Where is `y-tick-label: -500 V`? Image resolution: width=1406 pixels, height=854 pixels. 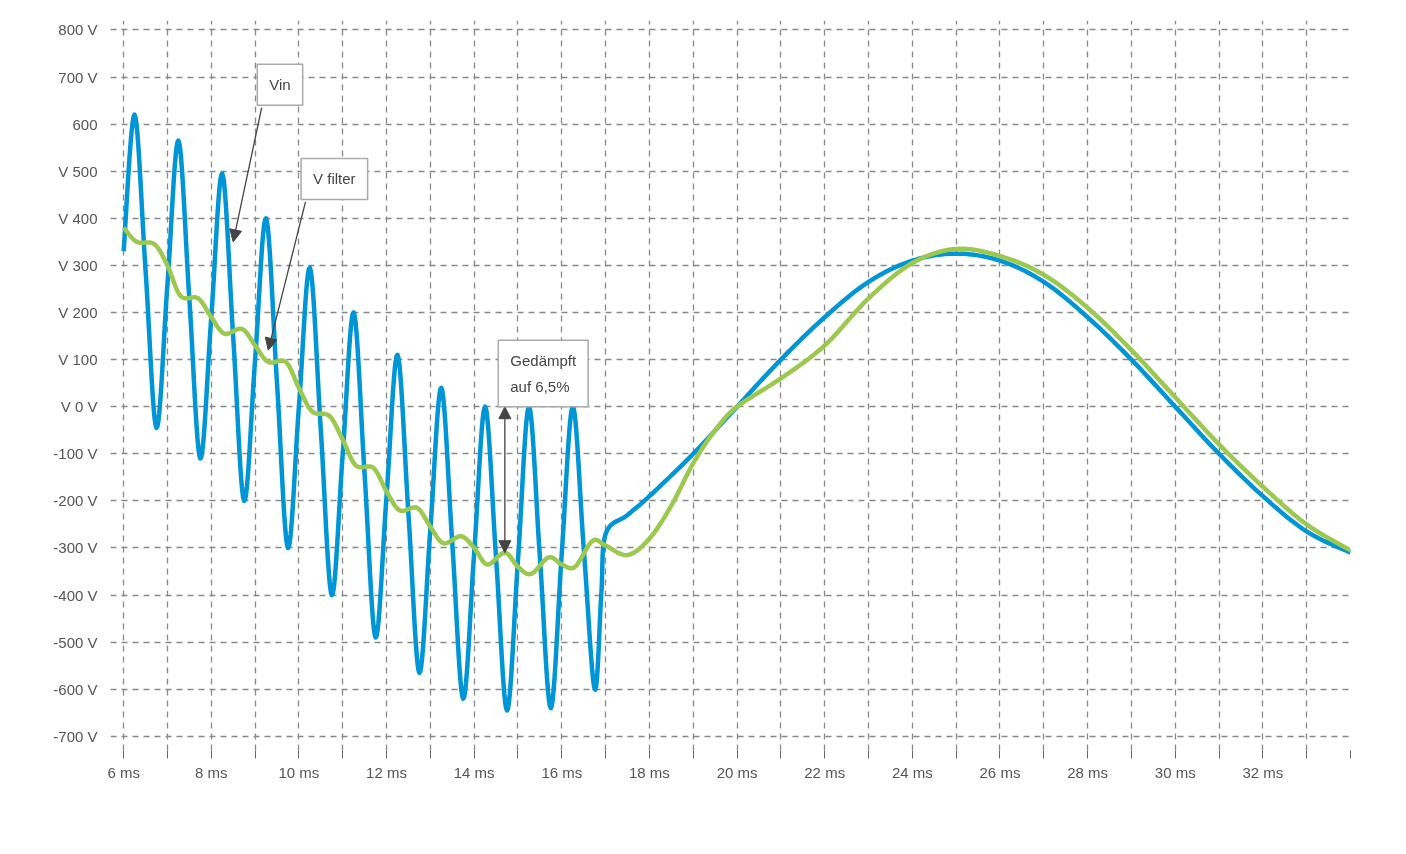
y-tick-label: -500 V is located at coordinates (75, 642).